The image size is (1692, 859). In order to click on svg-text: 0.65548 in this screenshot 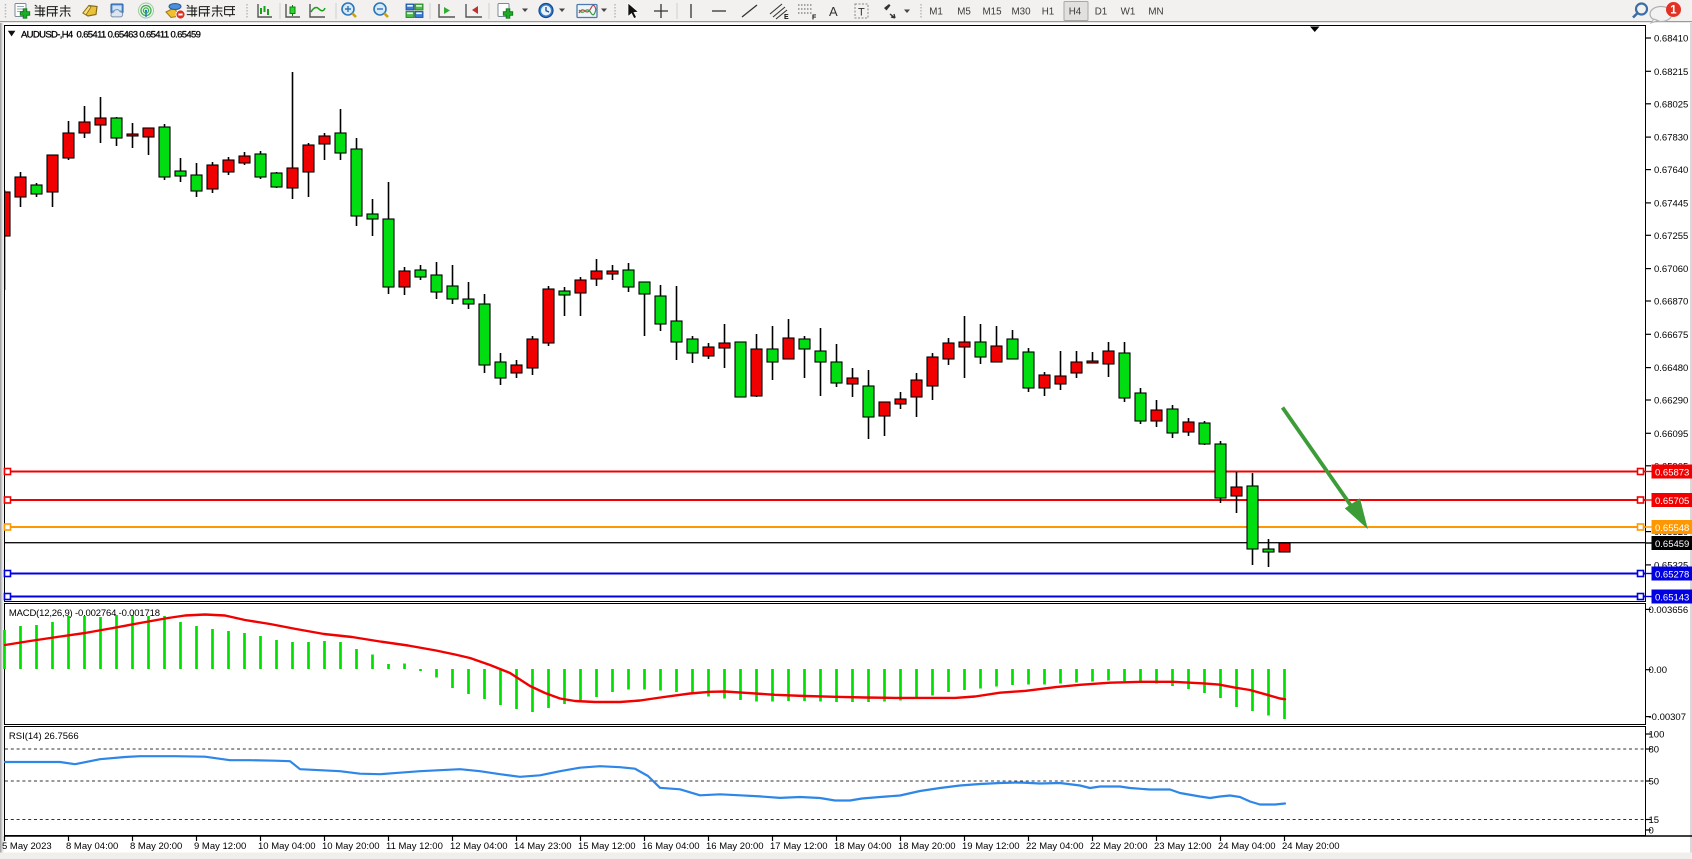, I will do `click(1672, 528)`.